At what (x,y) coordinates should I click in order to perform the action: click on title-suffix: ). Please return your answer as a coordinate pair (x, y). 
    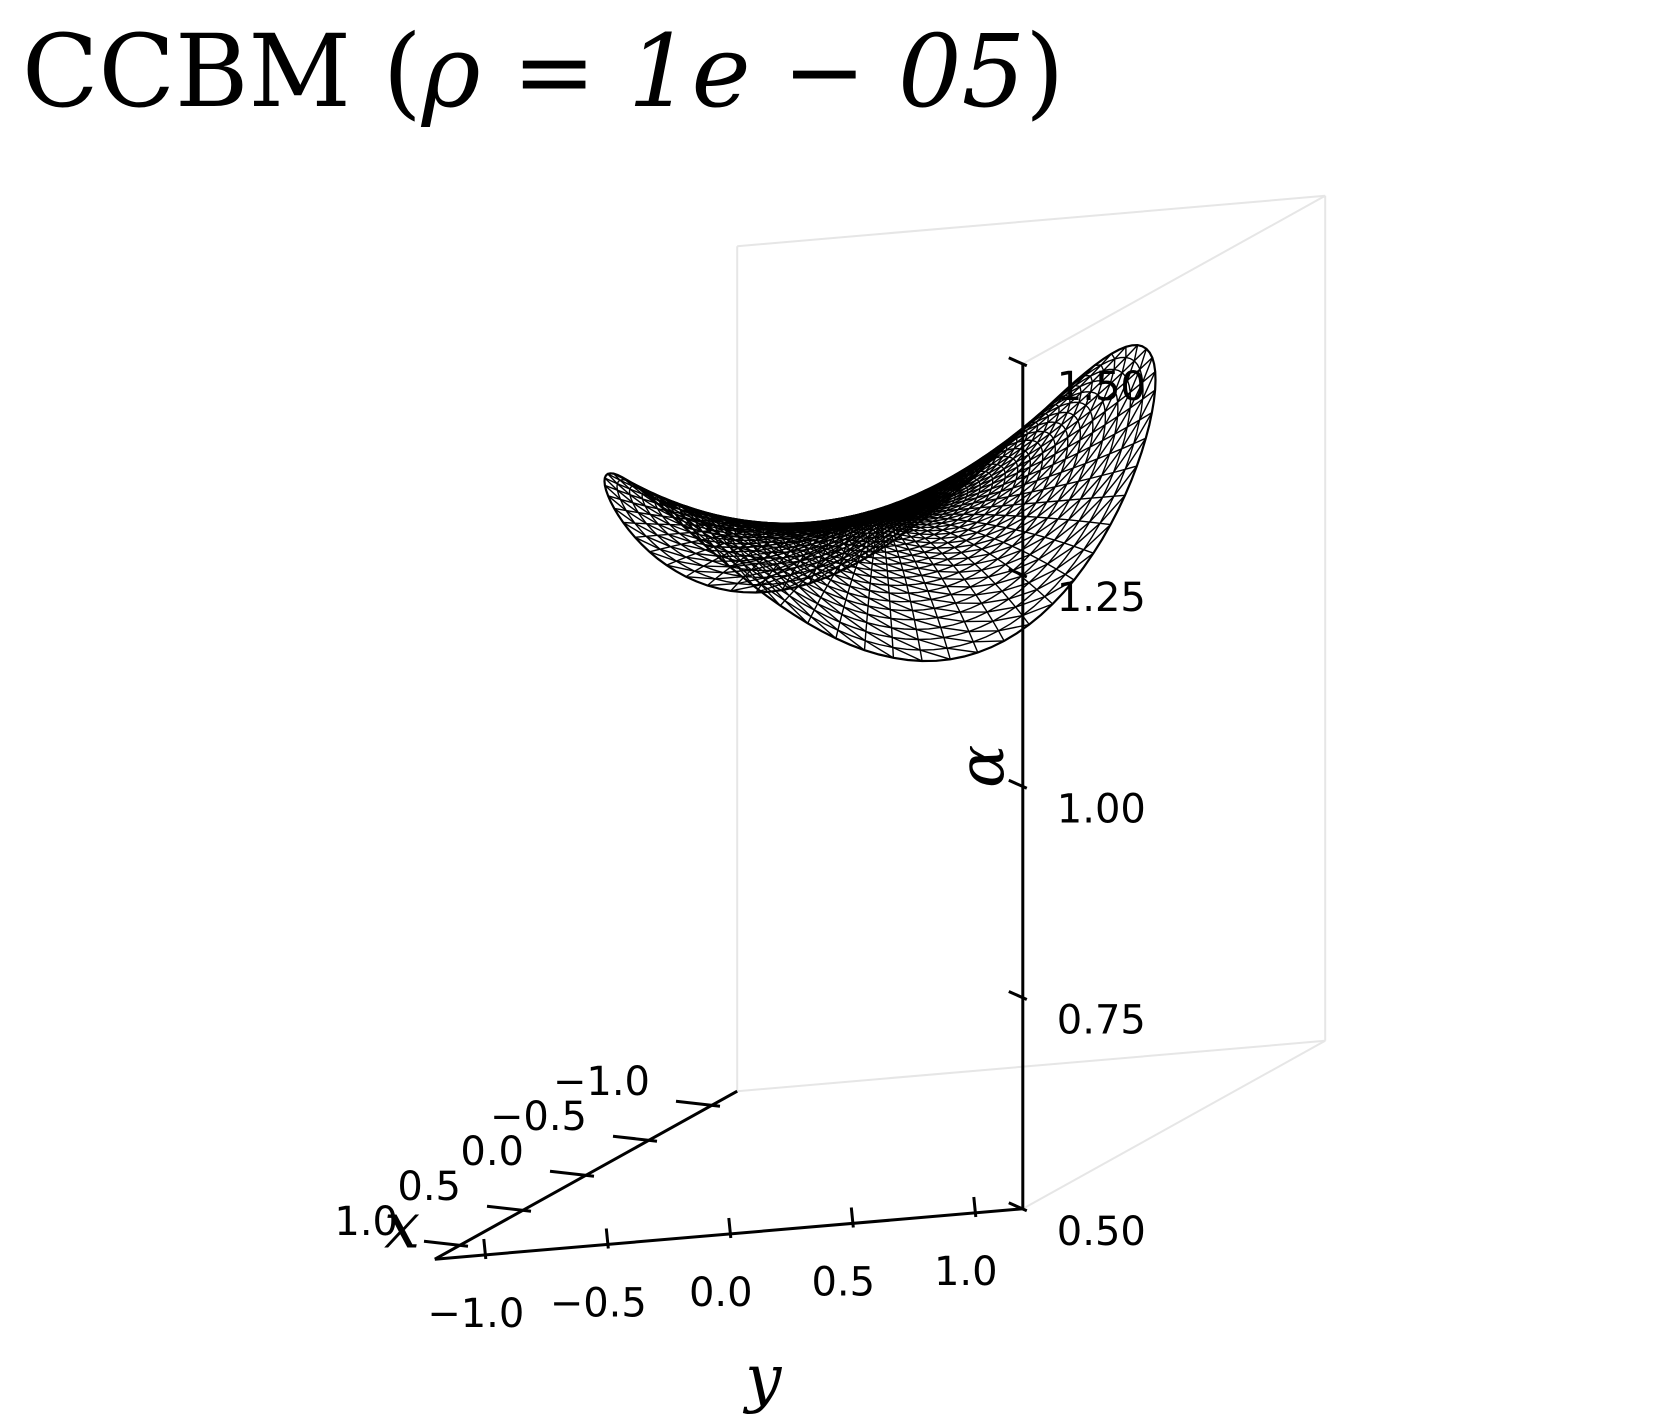
    Looking at the image, I should click on (1044, 71).